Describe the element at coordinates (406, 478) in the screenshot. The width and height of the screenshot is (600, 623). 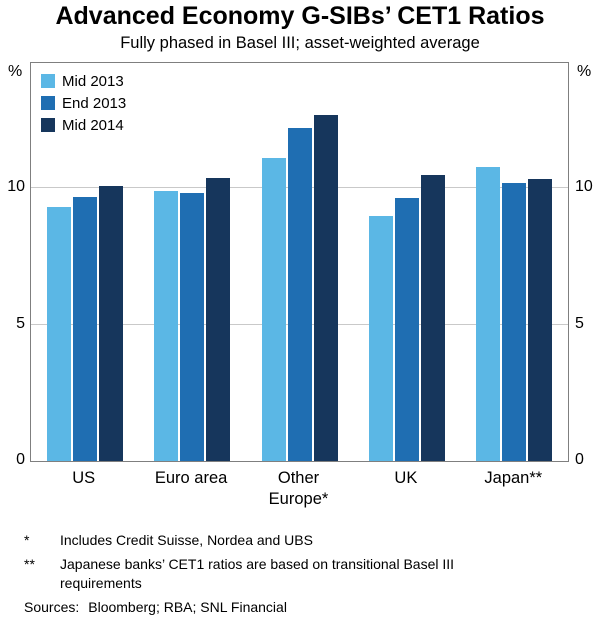
I see `x-category-label: UK` at that location.